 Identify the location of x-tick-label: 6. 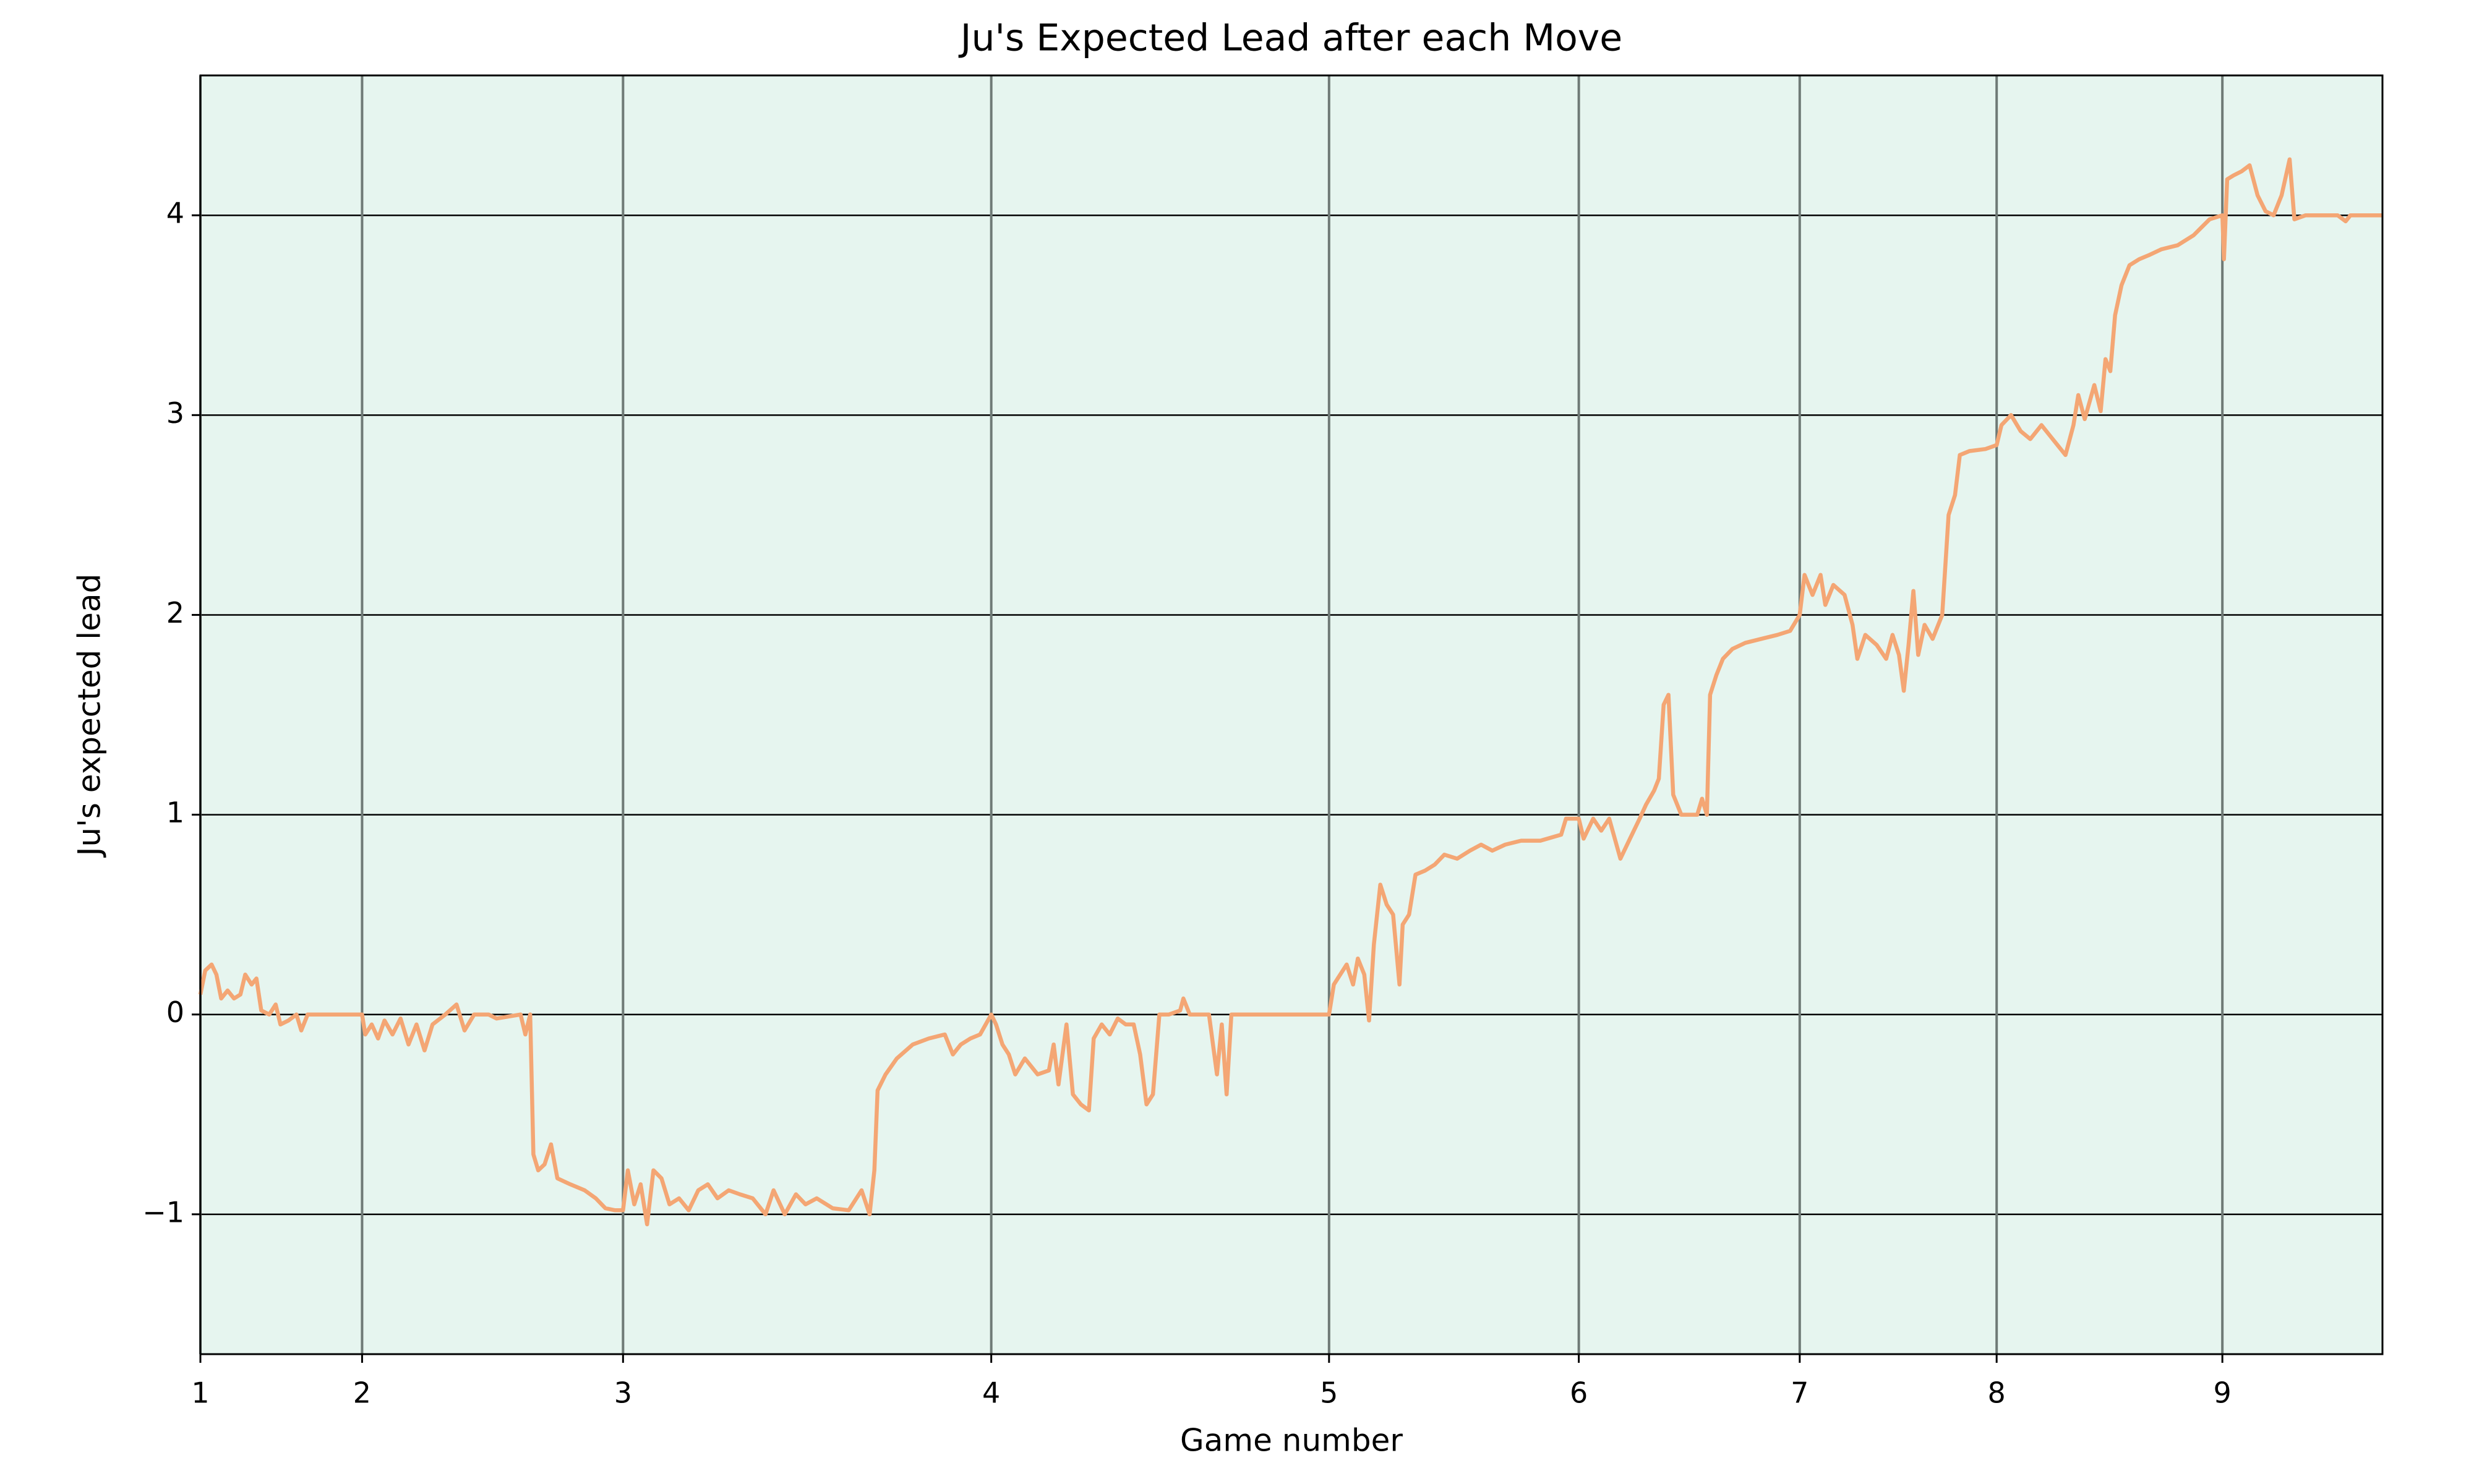
(1579, 1393).